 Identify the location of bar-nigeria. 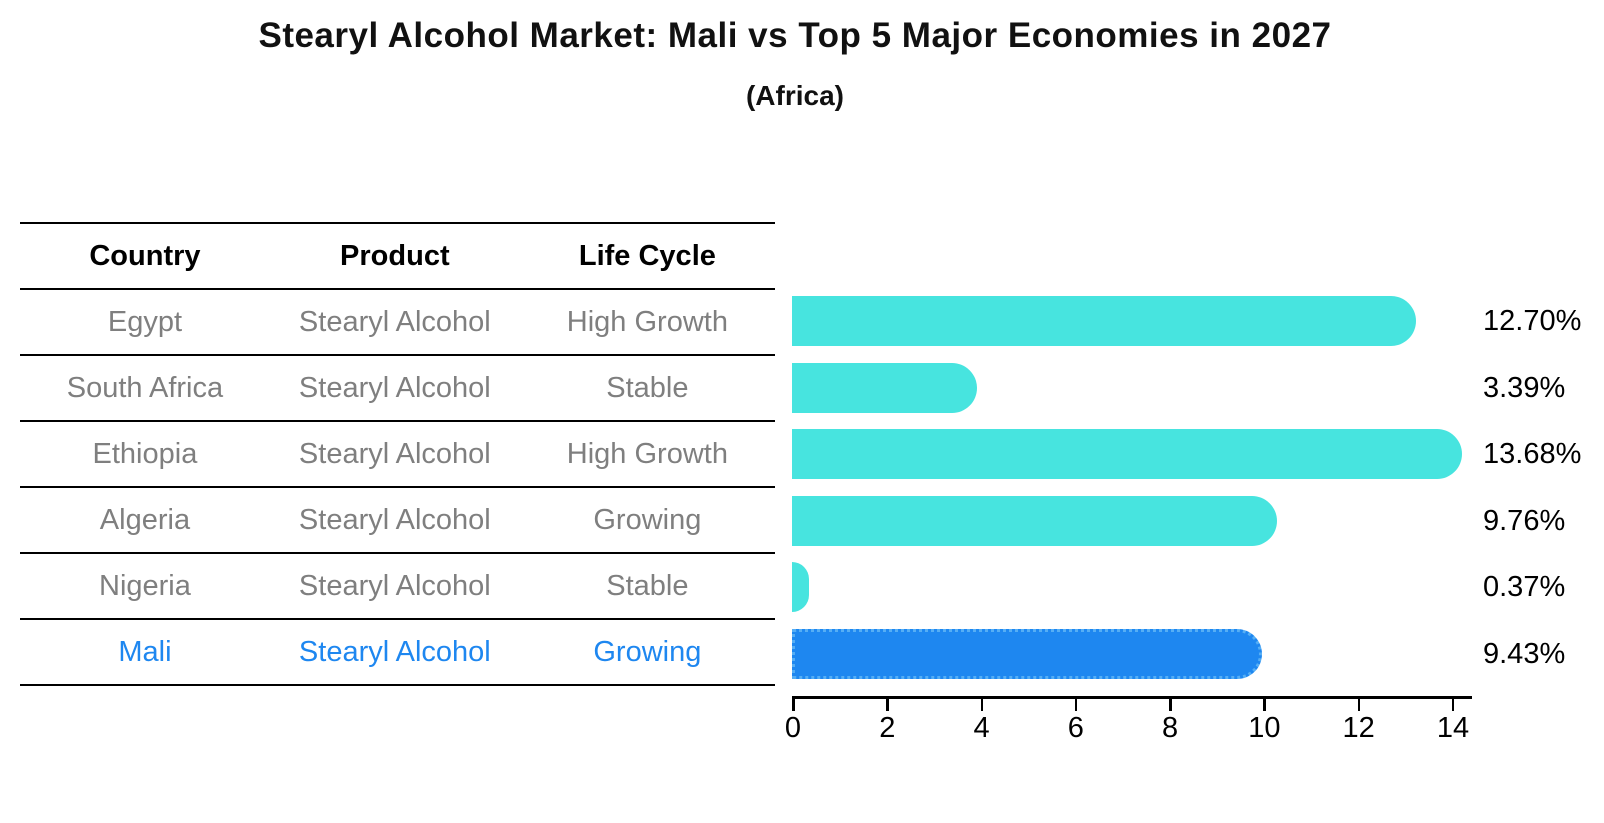
(800, 587).